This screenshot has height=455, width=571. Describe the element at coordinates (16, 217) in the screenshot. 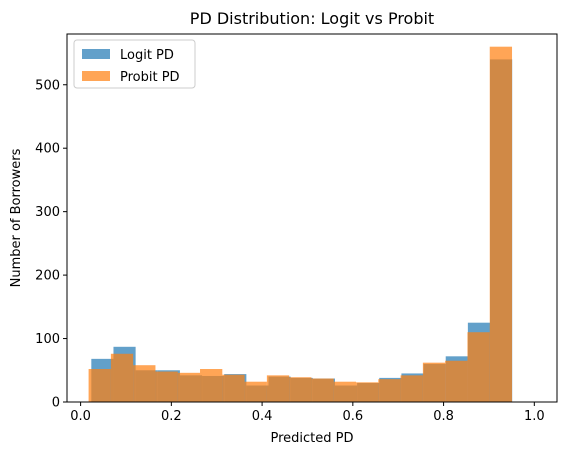

I see `y-axis-label: Number of Borrowers` at that location.